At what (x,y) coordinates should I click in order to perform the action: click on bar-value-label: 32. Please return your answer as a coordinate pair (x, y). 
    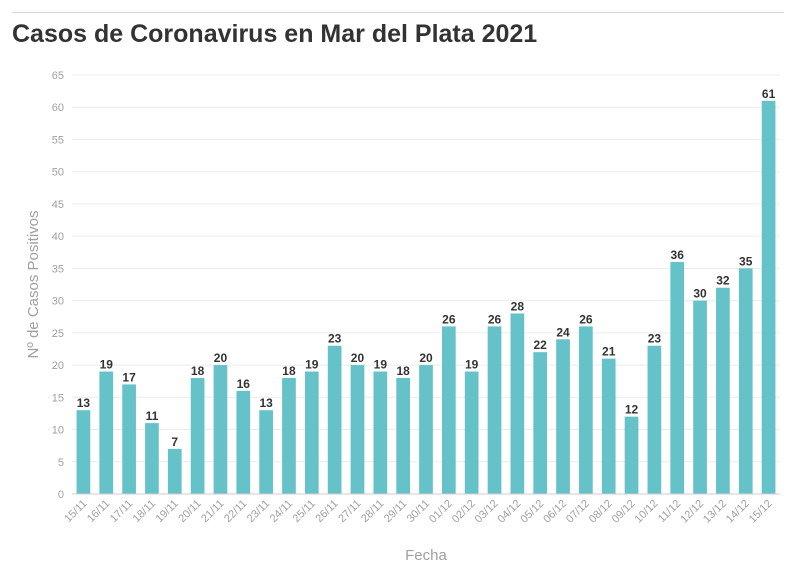
    Looking at the image, I should click on (723, 281).